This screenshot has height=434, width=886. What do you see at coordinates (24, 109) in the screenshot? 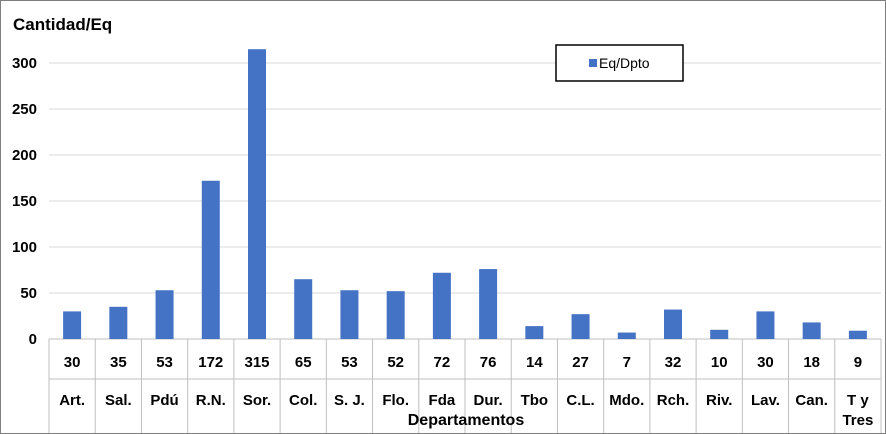
I see `y-tick-label: 250` at bounding box center [24, 109].